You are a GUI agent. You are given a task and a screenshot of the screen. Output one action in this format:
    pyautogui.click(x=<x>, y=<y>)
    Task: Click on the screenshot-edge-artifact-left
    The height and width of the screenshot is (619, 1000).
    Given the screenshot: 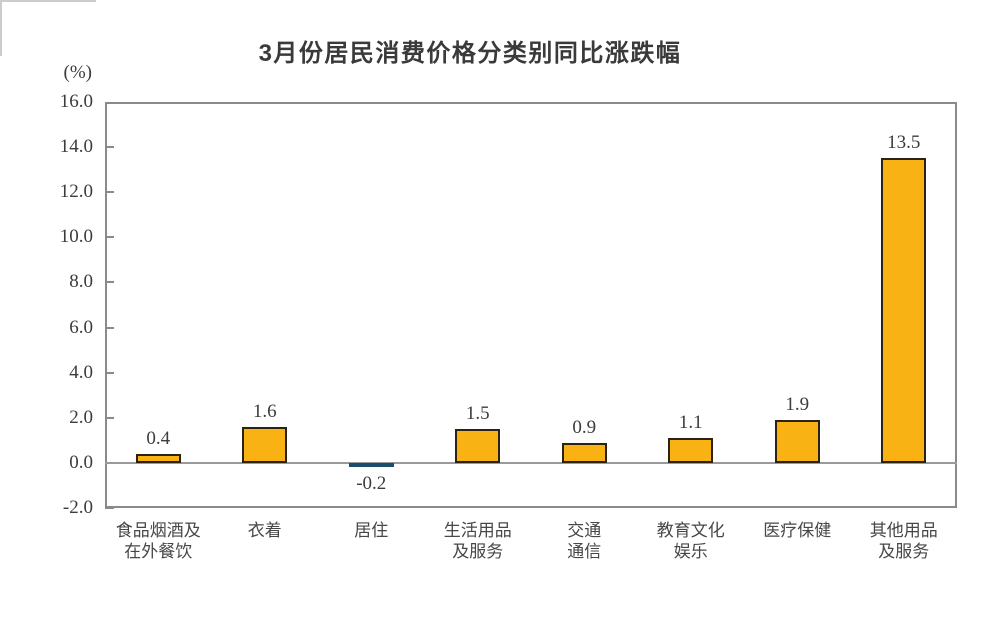 What is the action you would take?
    pyautogui.click(x=1, y=28)
    